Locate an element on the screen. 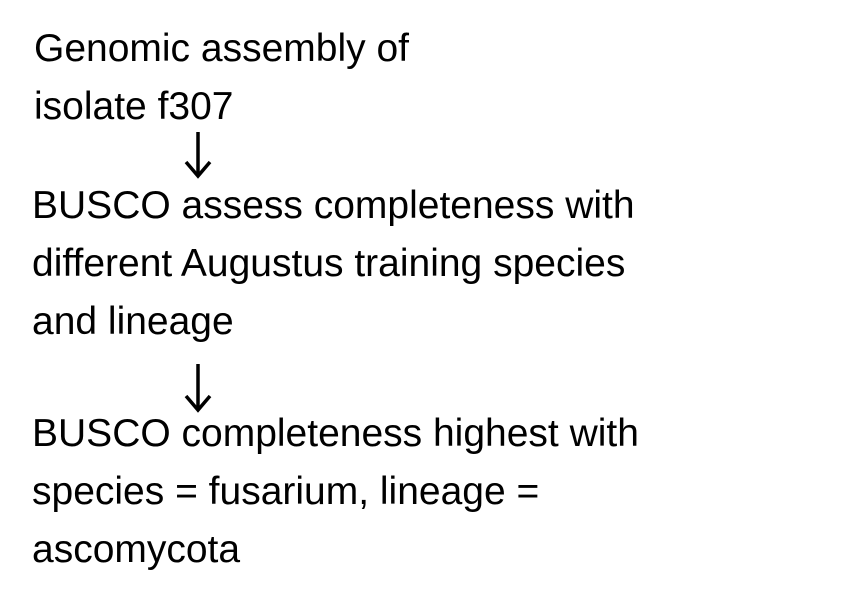 The height and width of the screenshot is (615, 850). step-text-line: isolate f307 is located at coordinates (134, 106).